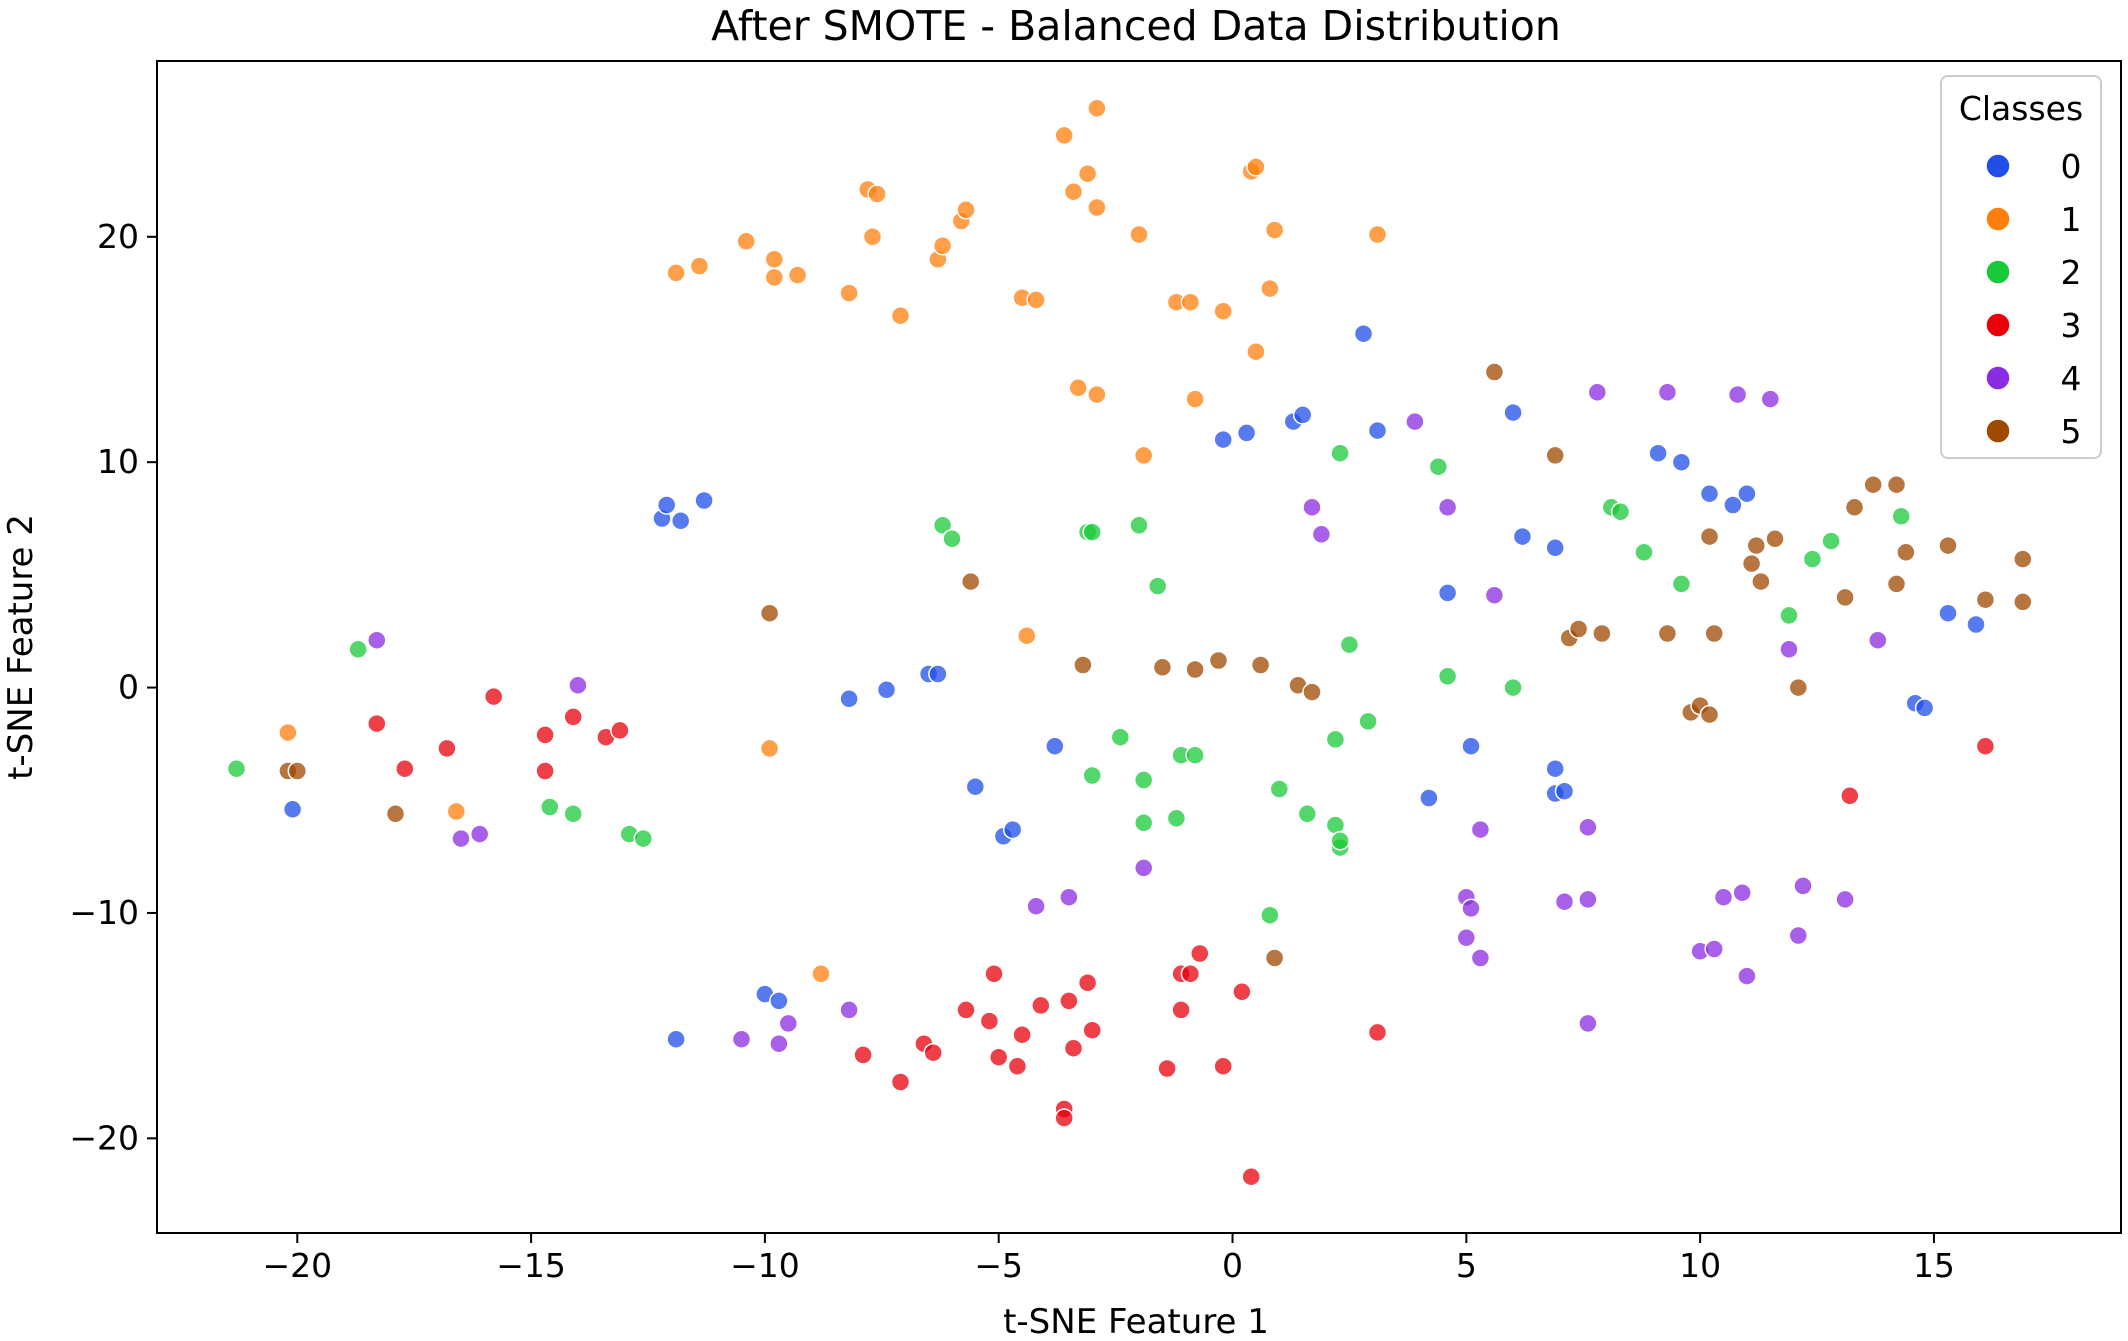 Image resolution: width=2128 pixels, height=1341 pixels. Describe the element at coordinates (2021, 108) in the screenshot. I see `legend-title: Classes` at that location.